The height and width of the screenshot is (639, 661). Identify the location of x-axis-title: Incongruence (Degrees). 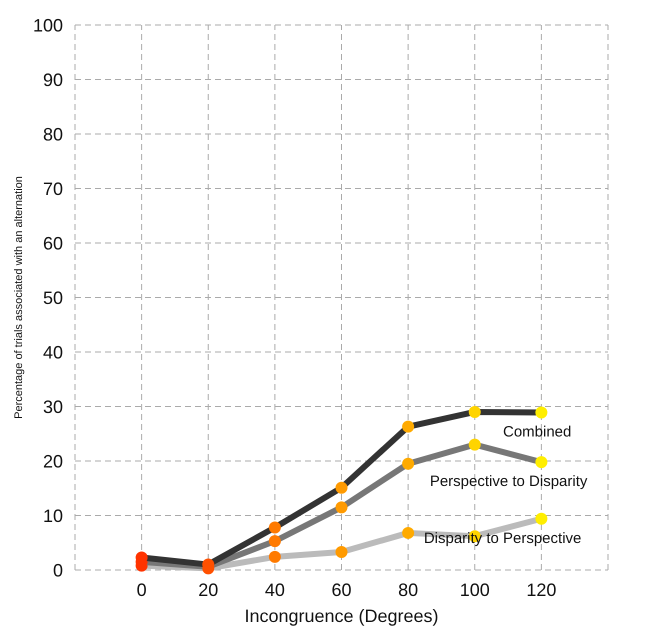
(341, 616).